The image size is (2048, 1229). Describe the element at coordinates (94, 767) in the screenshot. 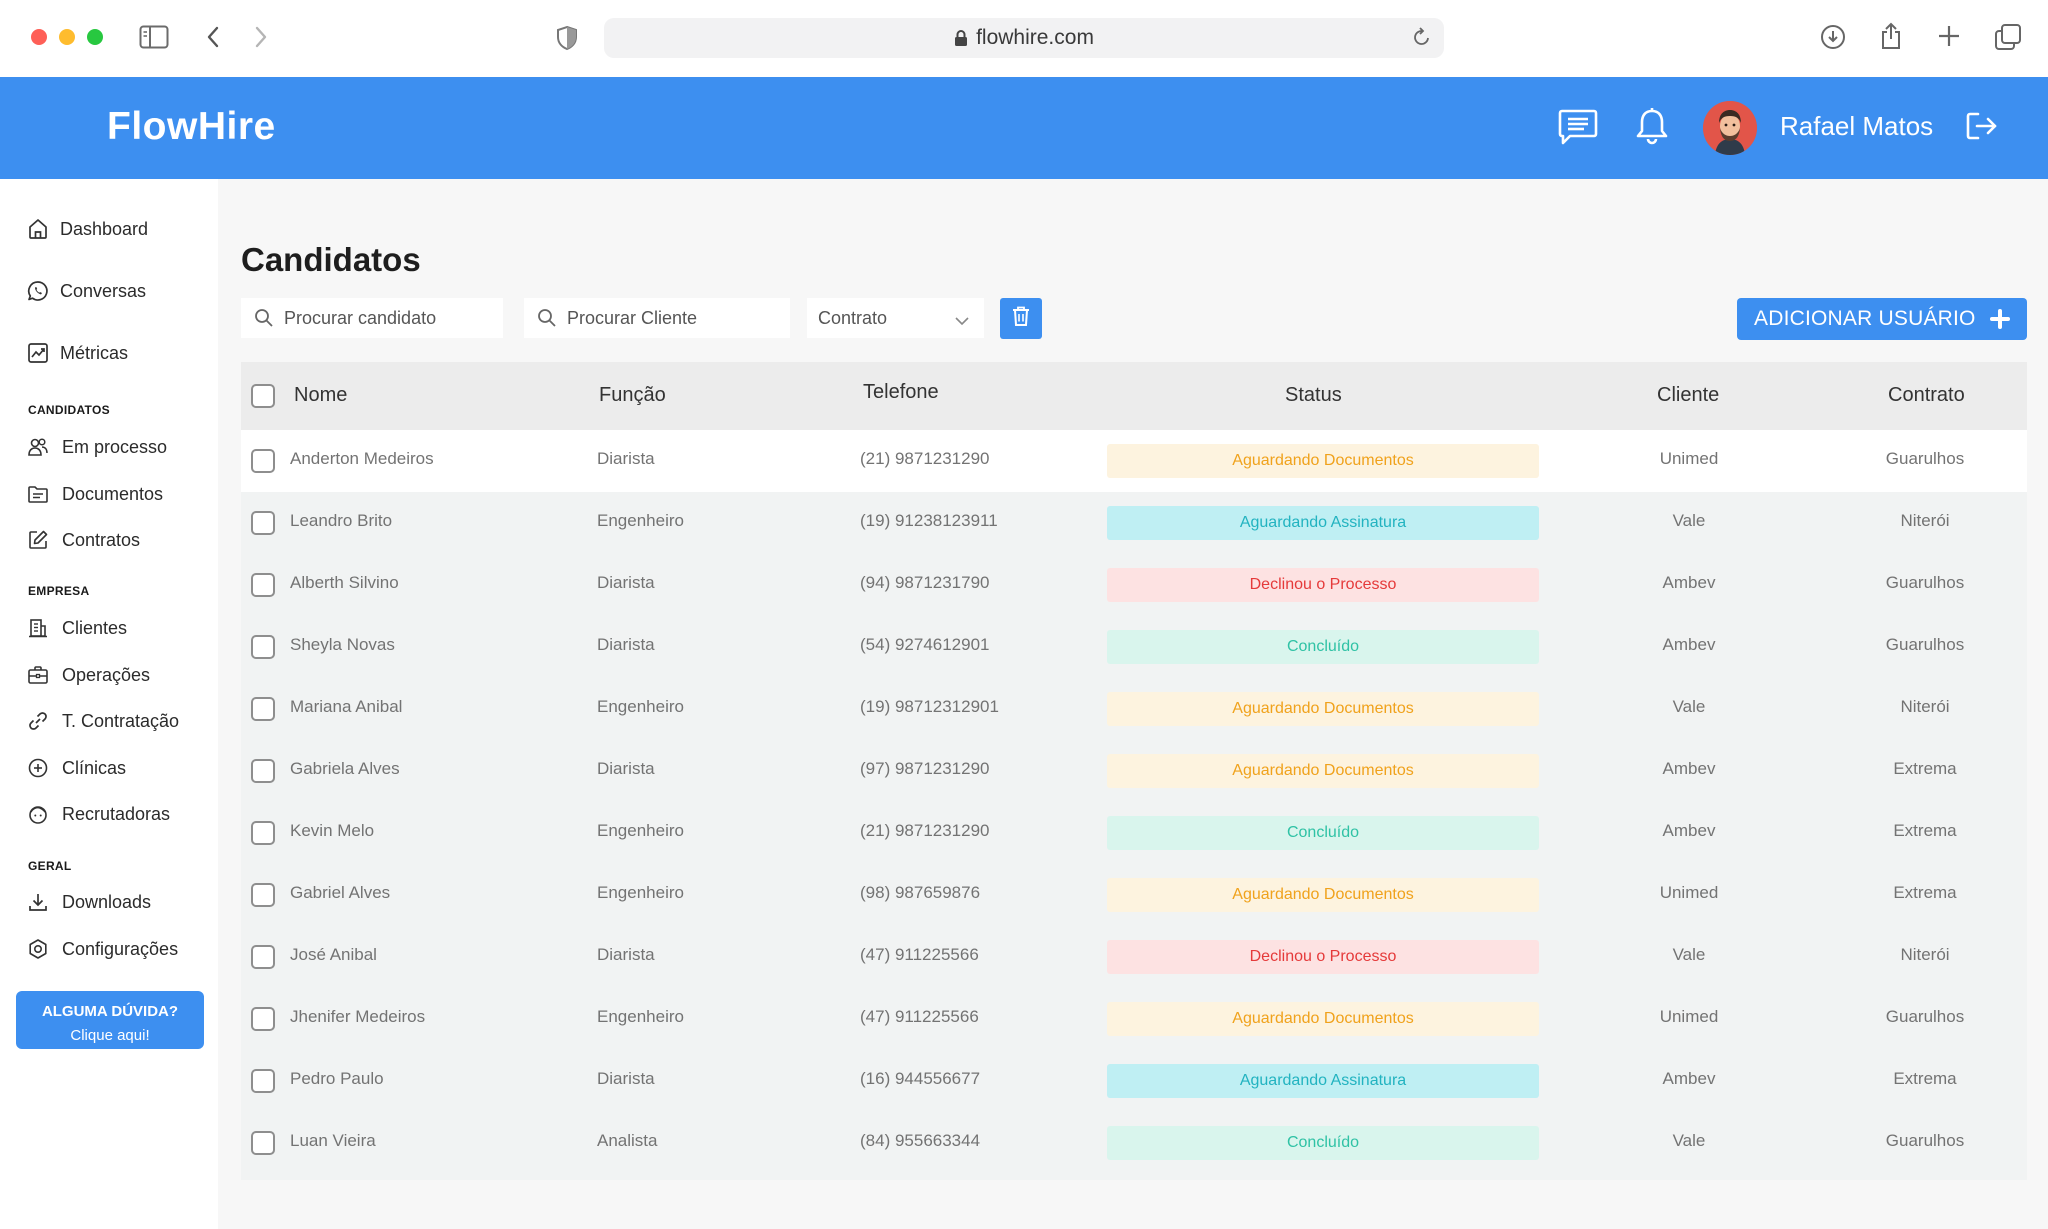

I see `sidebar-item-label: Clínicas` at that location.